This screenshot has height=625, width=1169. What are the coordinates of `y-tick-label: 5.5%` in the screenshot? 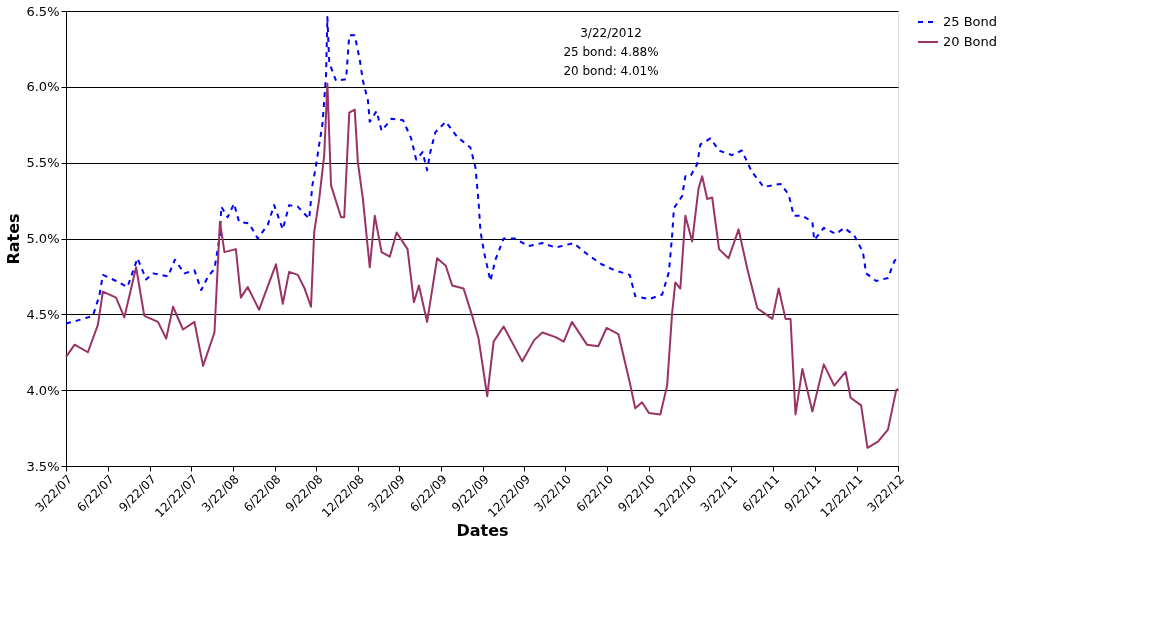 It's located at (43, 163).